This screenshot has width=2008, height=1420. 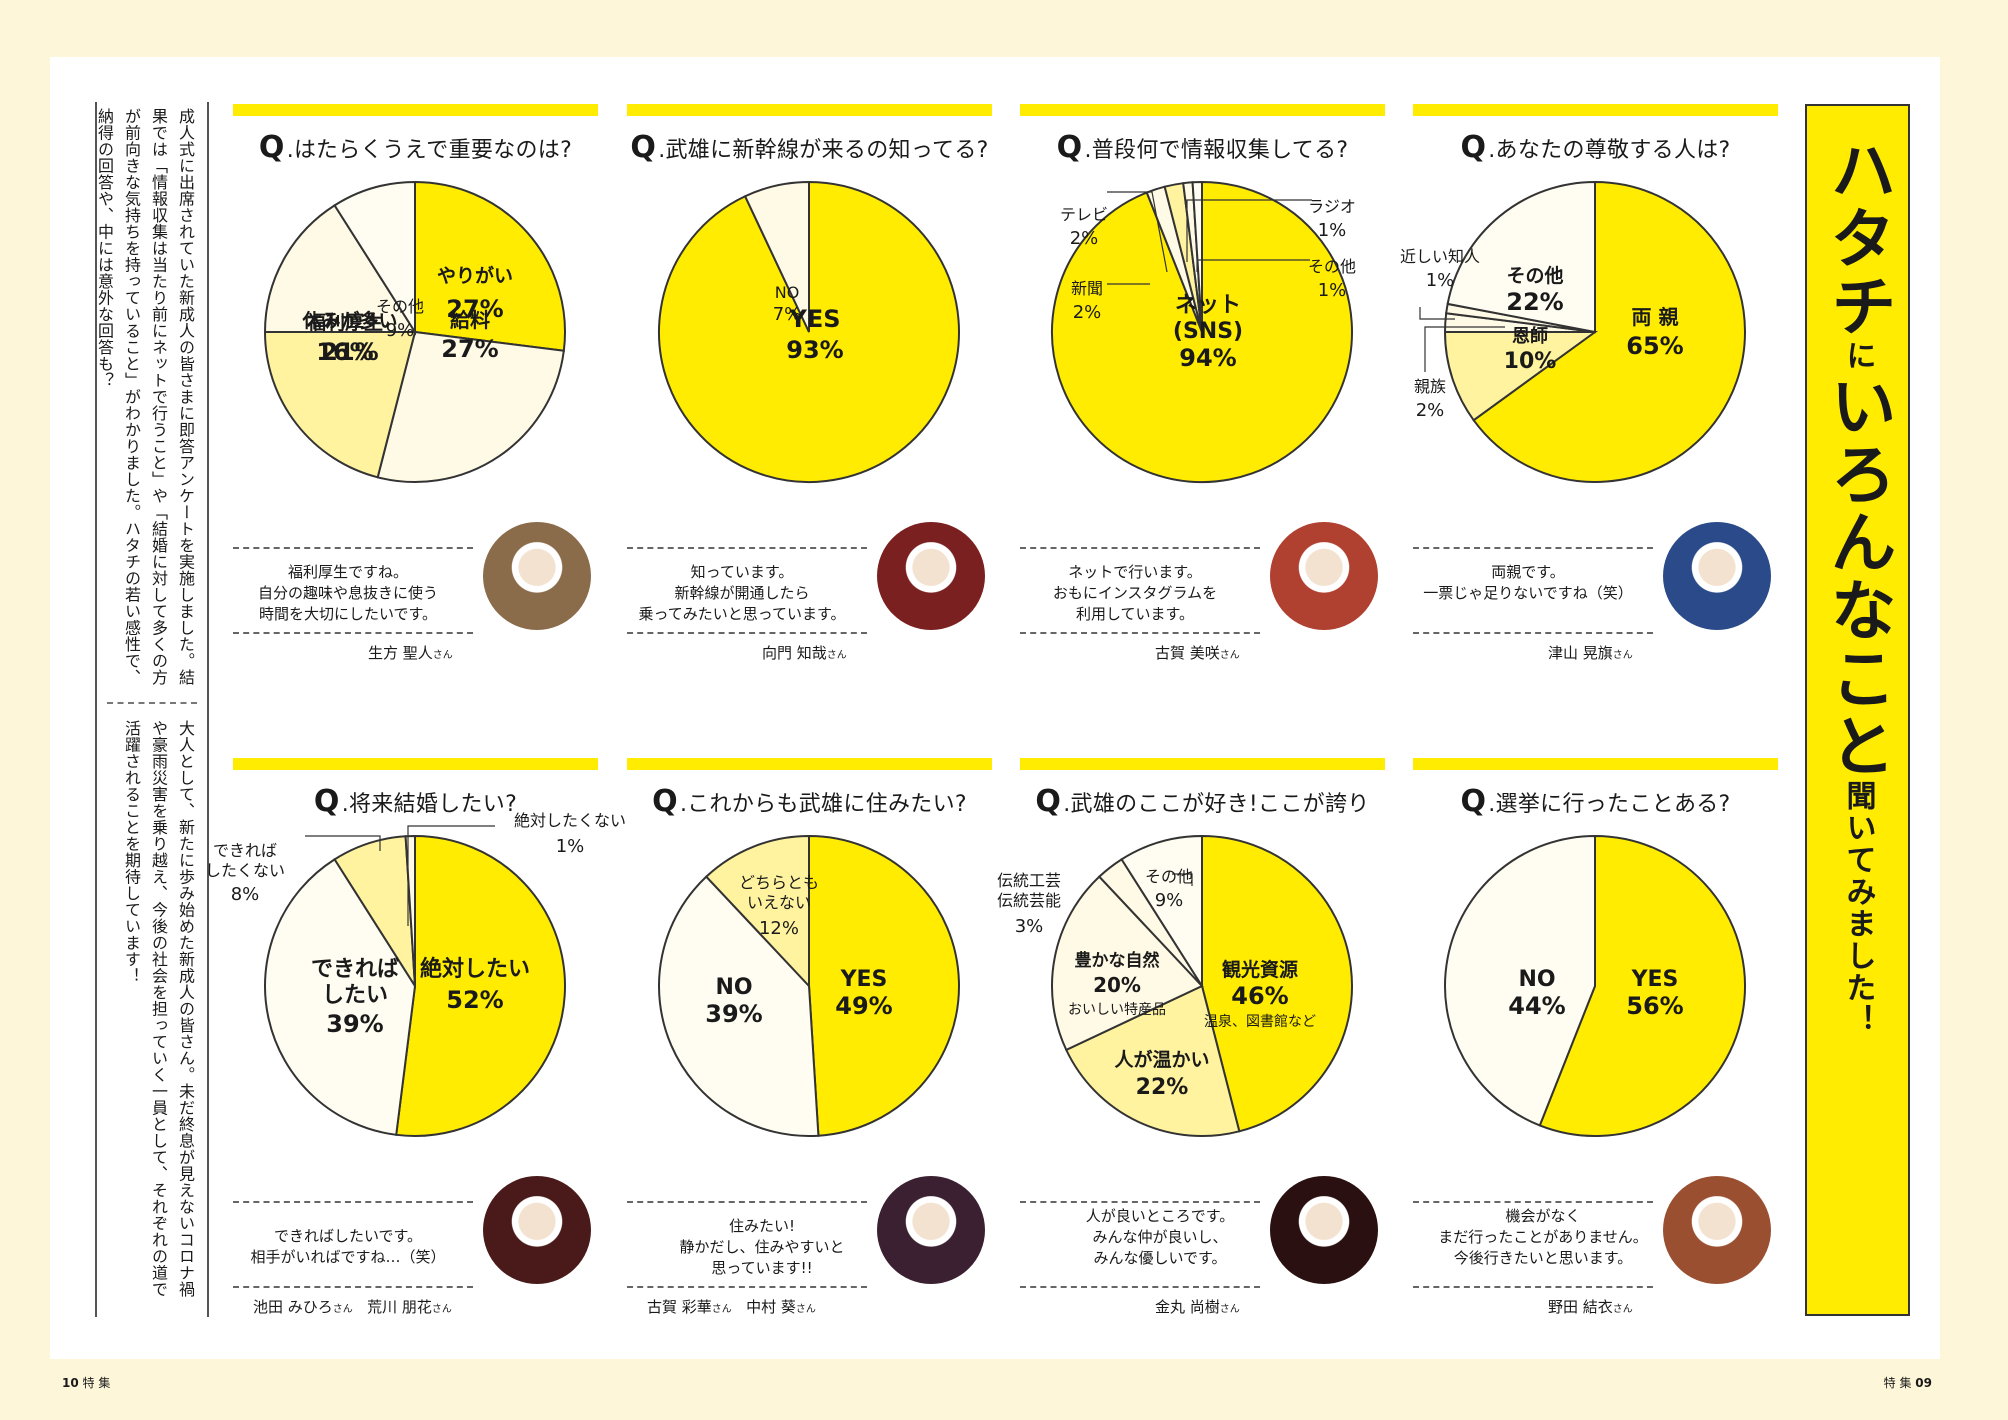 What do you see at coordinates (1332, 290) in the screenshot?
I see `slice-value: 1%` at bounding box center [1332, 290].